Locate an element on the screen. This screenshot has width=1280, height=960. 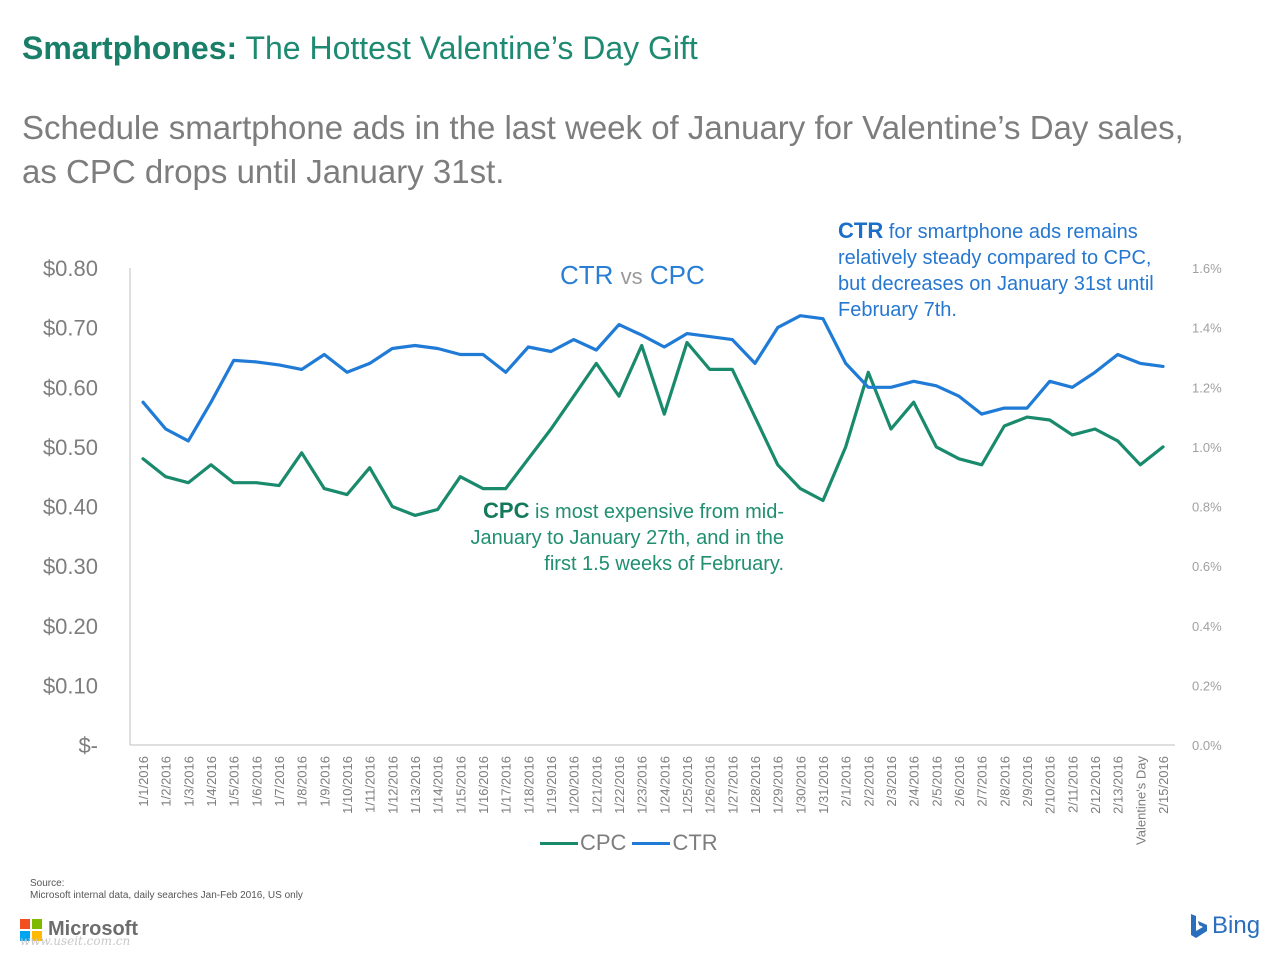
x-tick-label: 1/10/2016 is located at coordinates (347, 785).